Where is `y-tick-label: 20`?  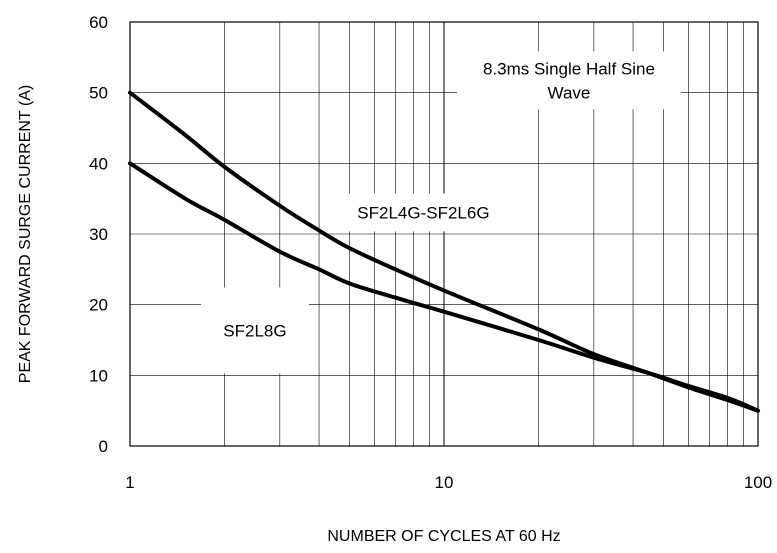
y-tick-label: 20 is located at coordinates (98, 305).